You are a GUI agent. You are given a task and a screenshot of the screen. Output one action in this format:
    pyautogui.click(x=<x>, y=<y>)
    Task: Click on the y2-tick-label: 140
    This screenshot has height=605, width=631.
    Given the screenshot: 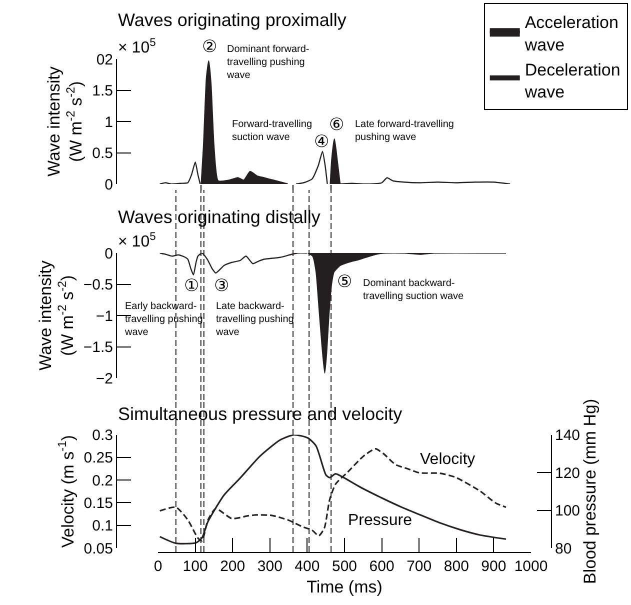 What is the action you would take?
    pyautogui.click(x=567, y=435)
    